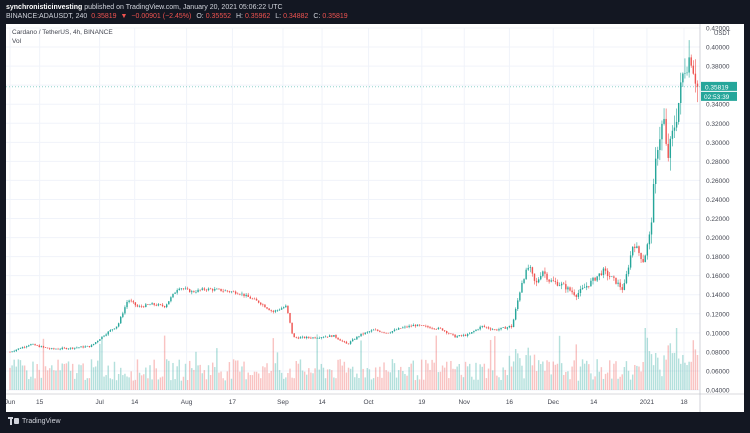  What do you see at coordinates (13, 421) in the screenshot?
I see `tradingview-logo-icon` at bounding box center [13, 421].